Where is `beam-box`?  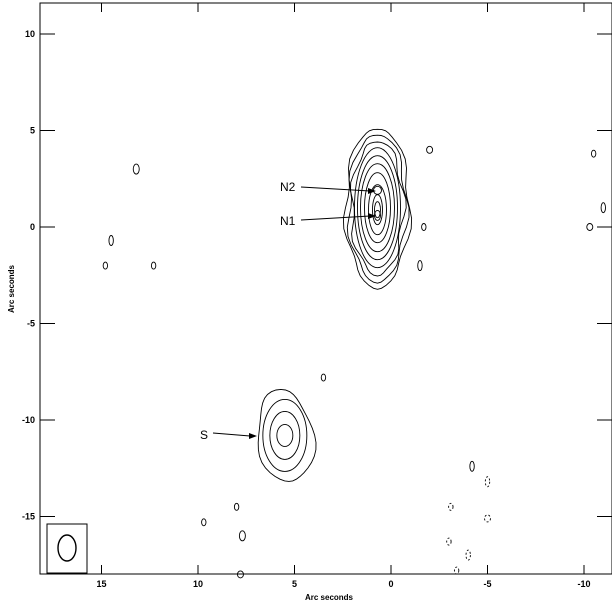 beam-box is located at coordinates (67, 548).